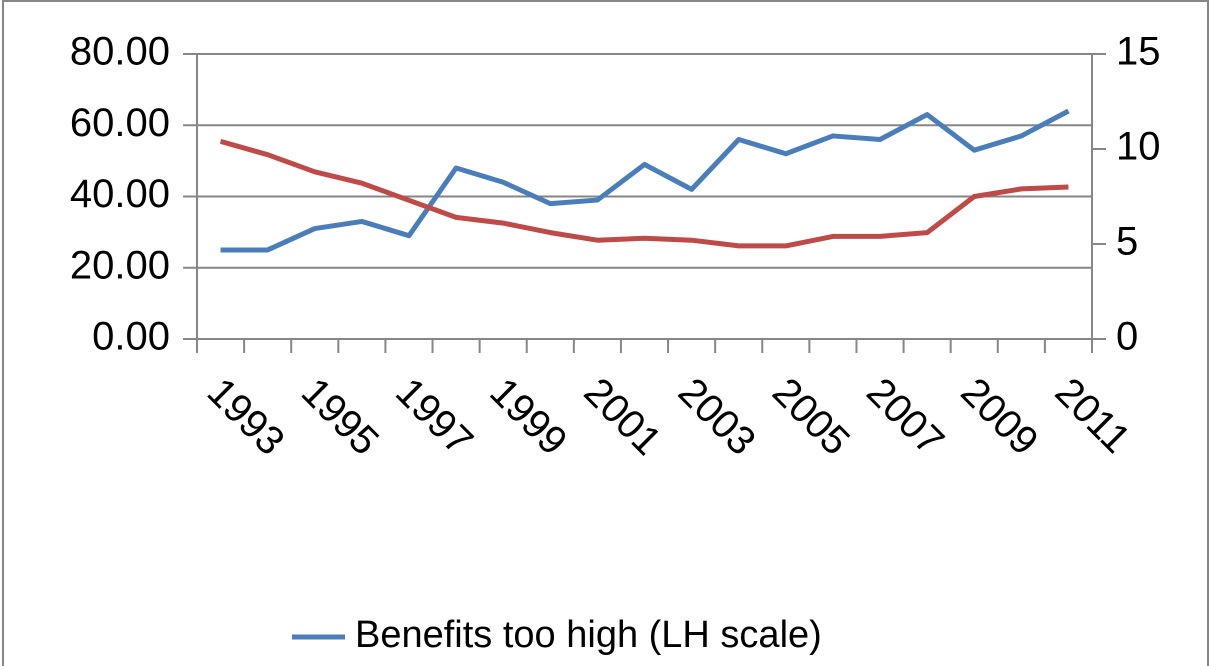 This screenshot has height=666, width=1211. What do you see at coordinates (131, 337) in the screenshot?
I see `y-tick-label: 0.00` at bounding box center [131, 337].